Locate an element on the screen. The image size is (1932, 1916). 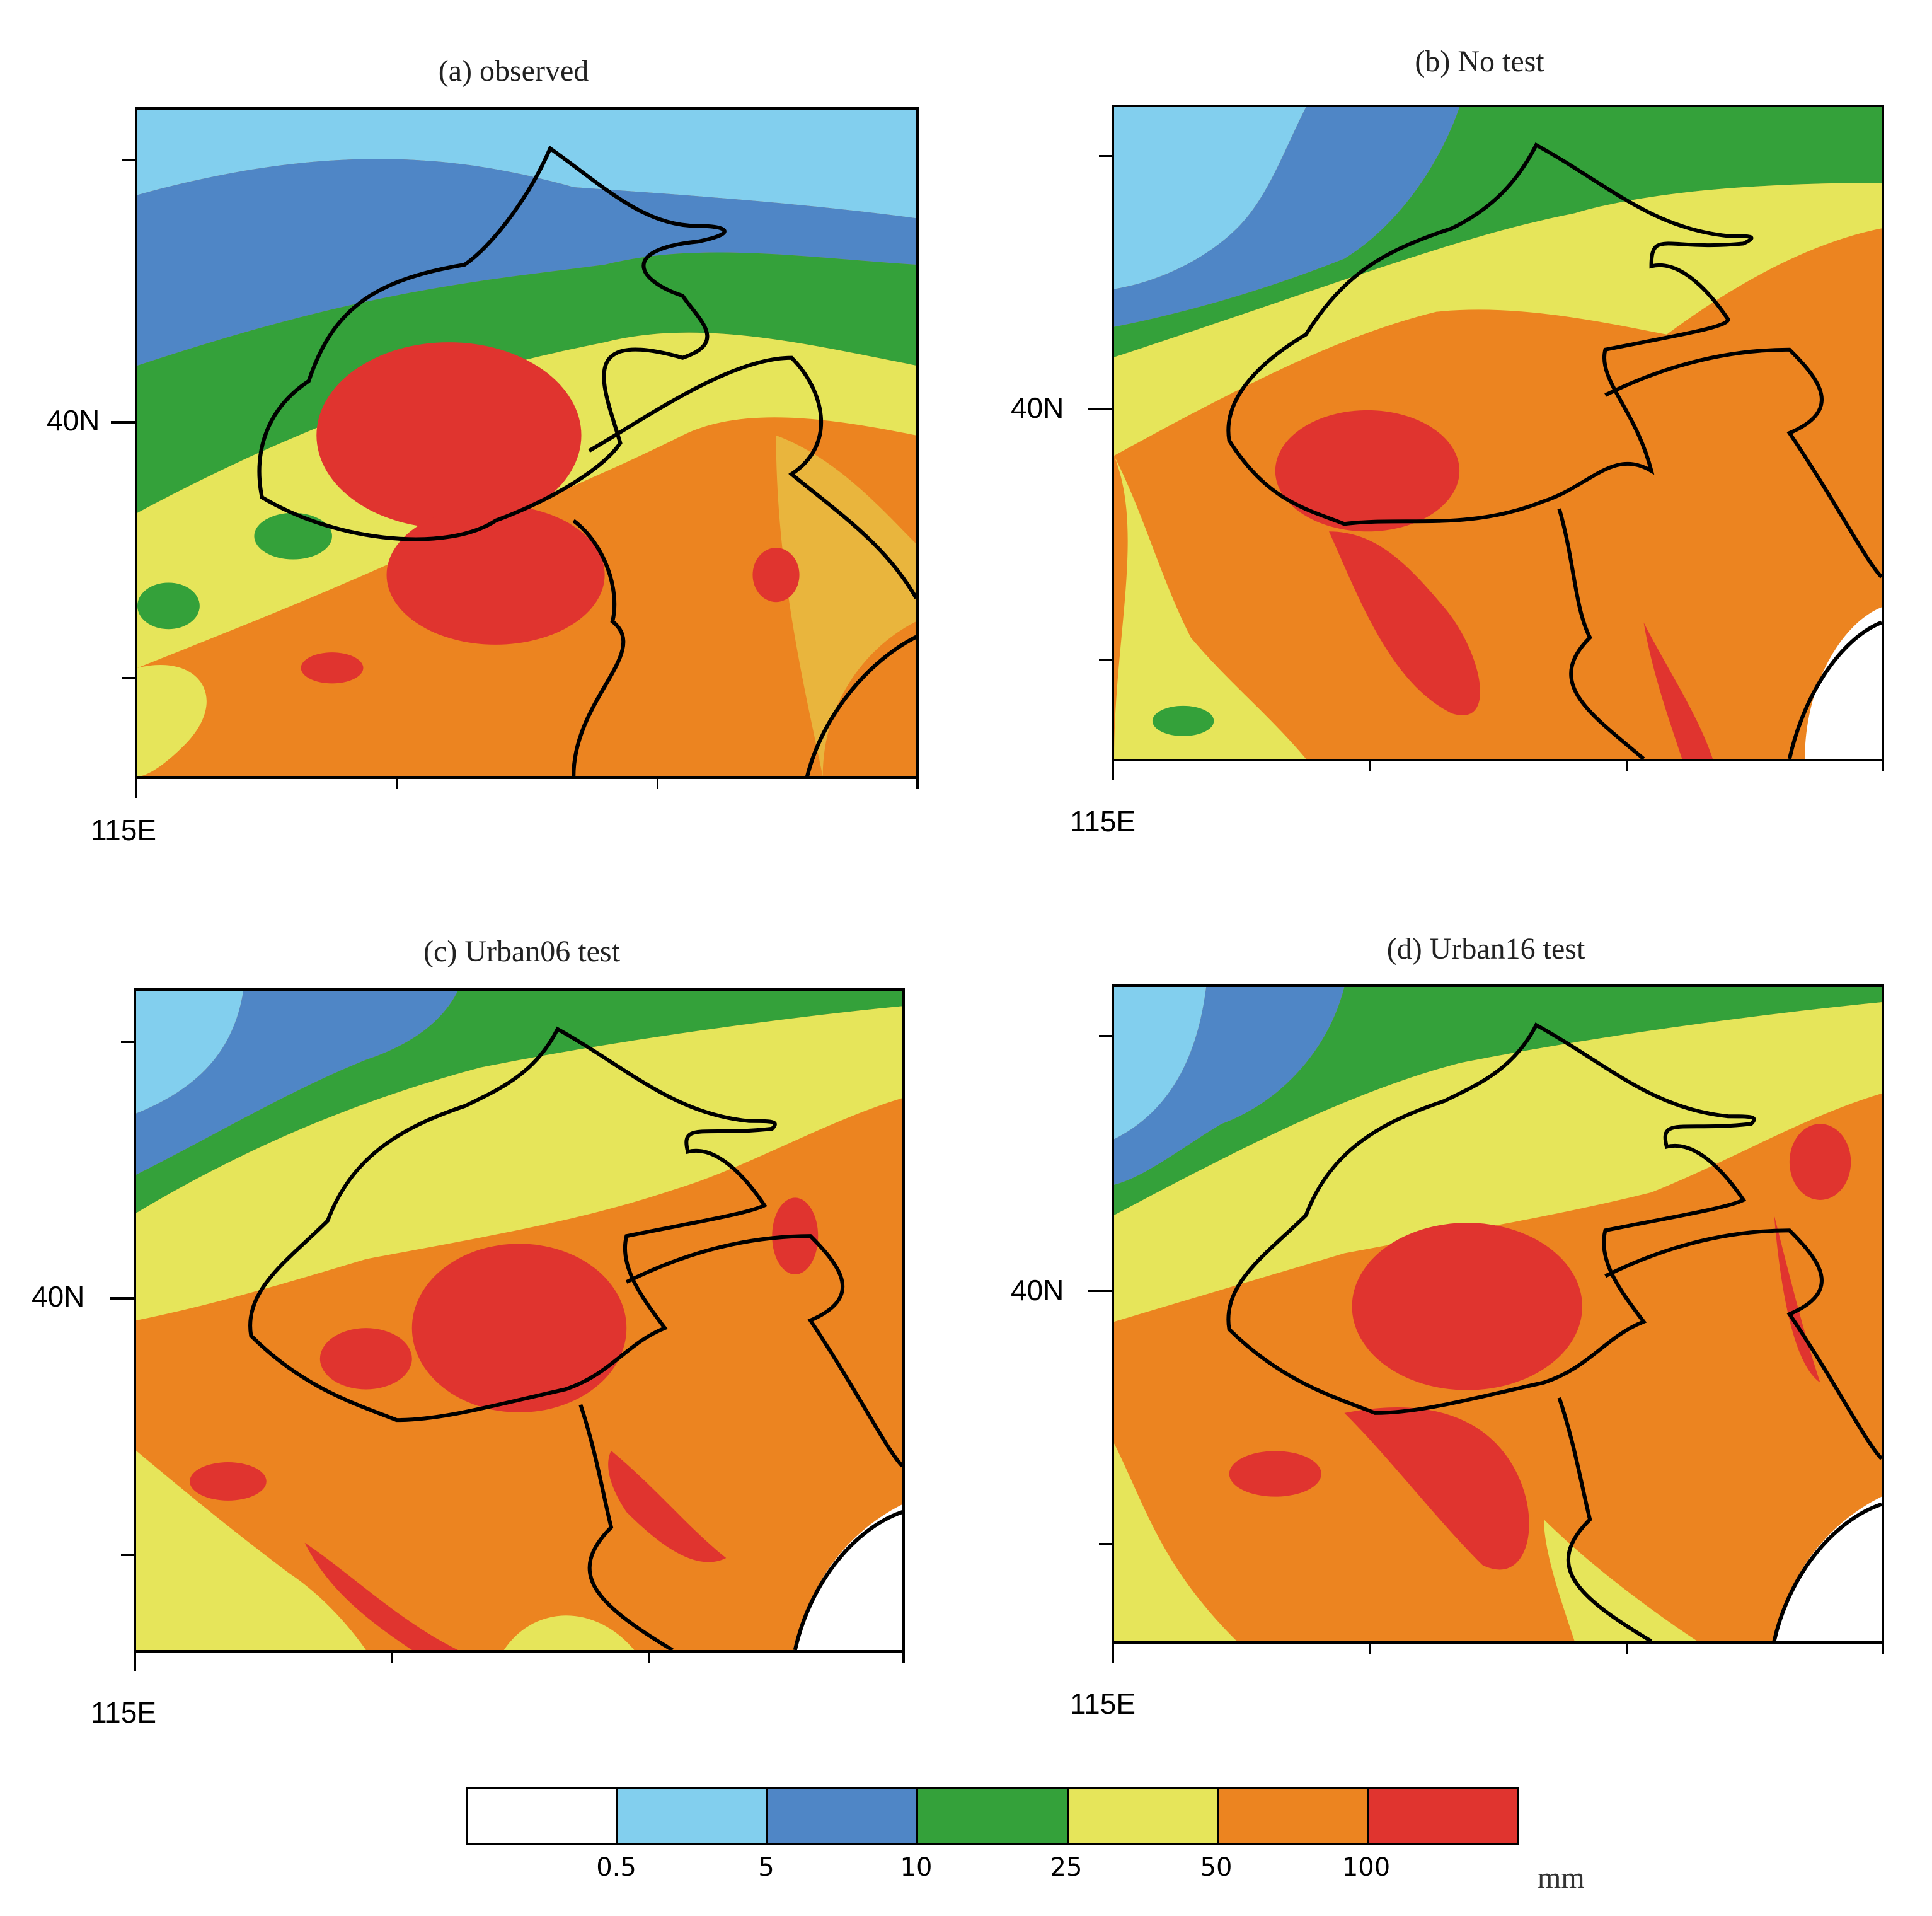
panel-b-field is located at coordinates (1498, 433).